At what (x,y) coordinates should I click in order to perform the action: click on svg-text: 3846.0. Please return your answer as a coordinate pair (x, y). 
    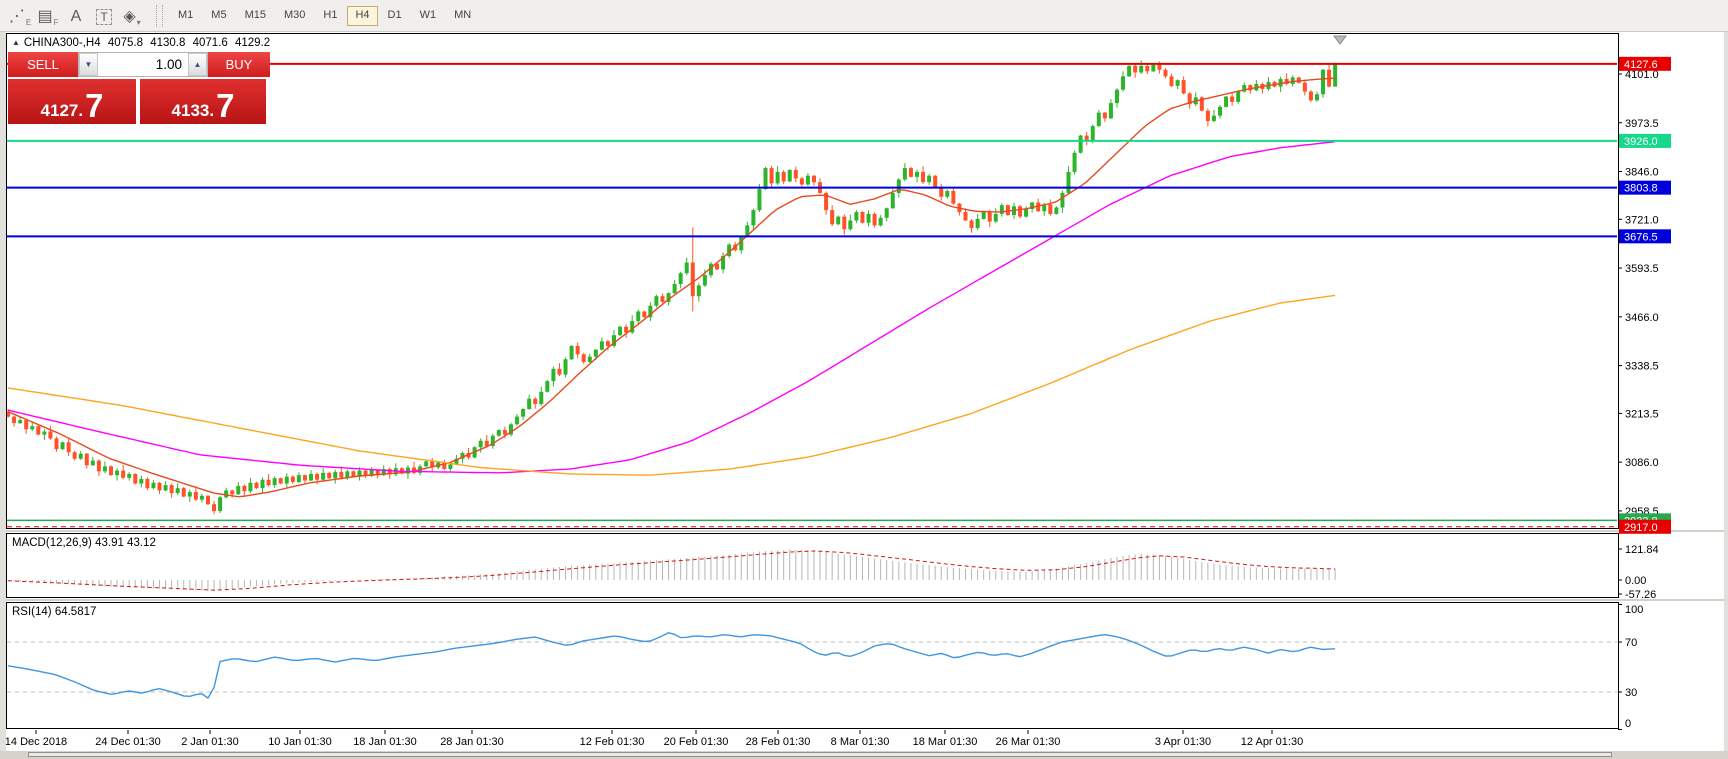
    Looking at the image, I should click on (1642, 173).